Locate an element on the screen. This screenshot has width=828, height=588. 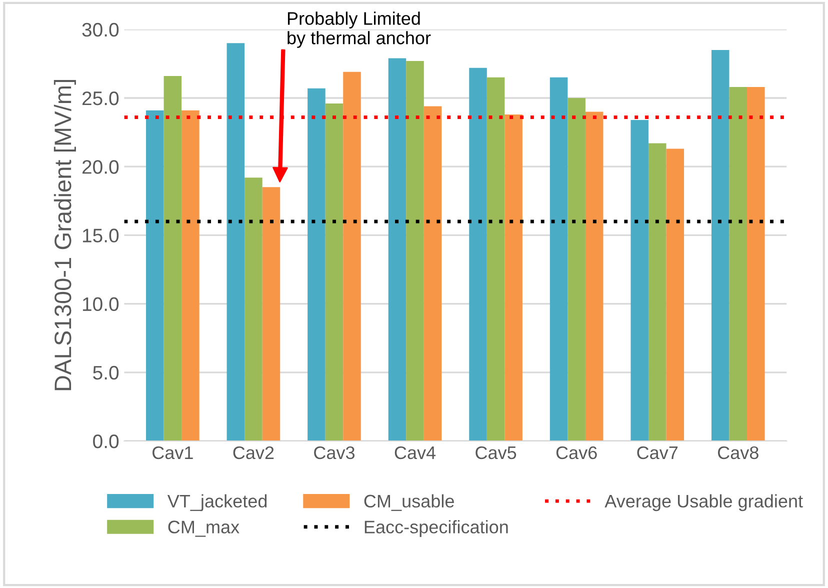
y-tick-label: 10.0 is located at coordinates (100, 304).